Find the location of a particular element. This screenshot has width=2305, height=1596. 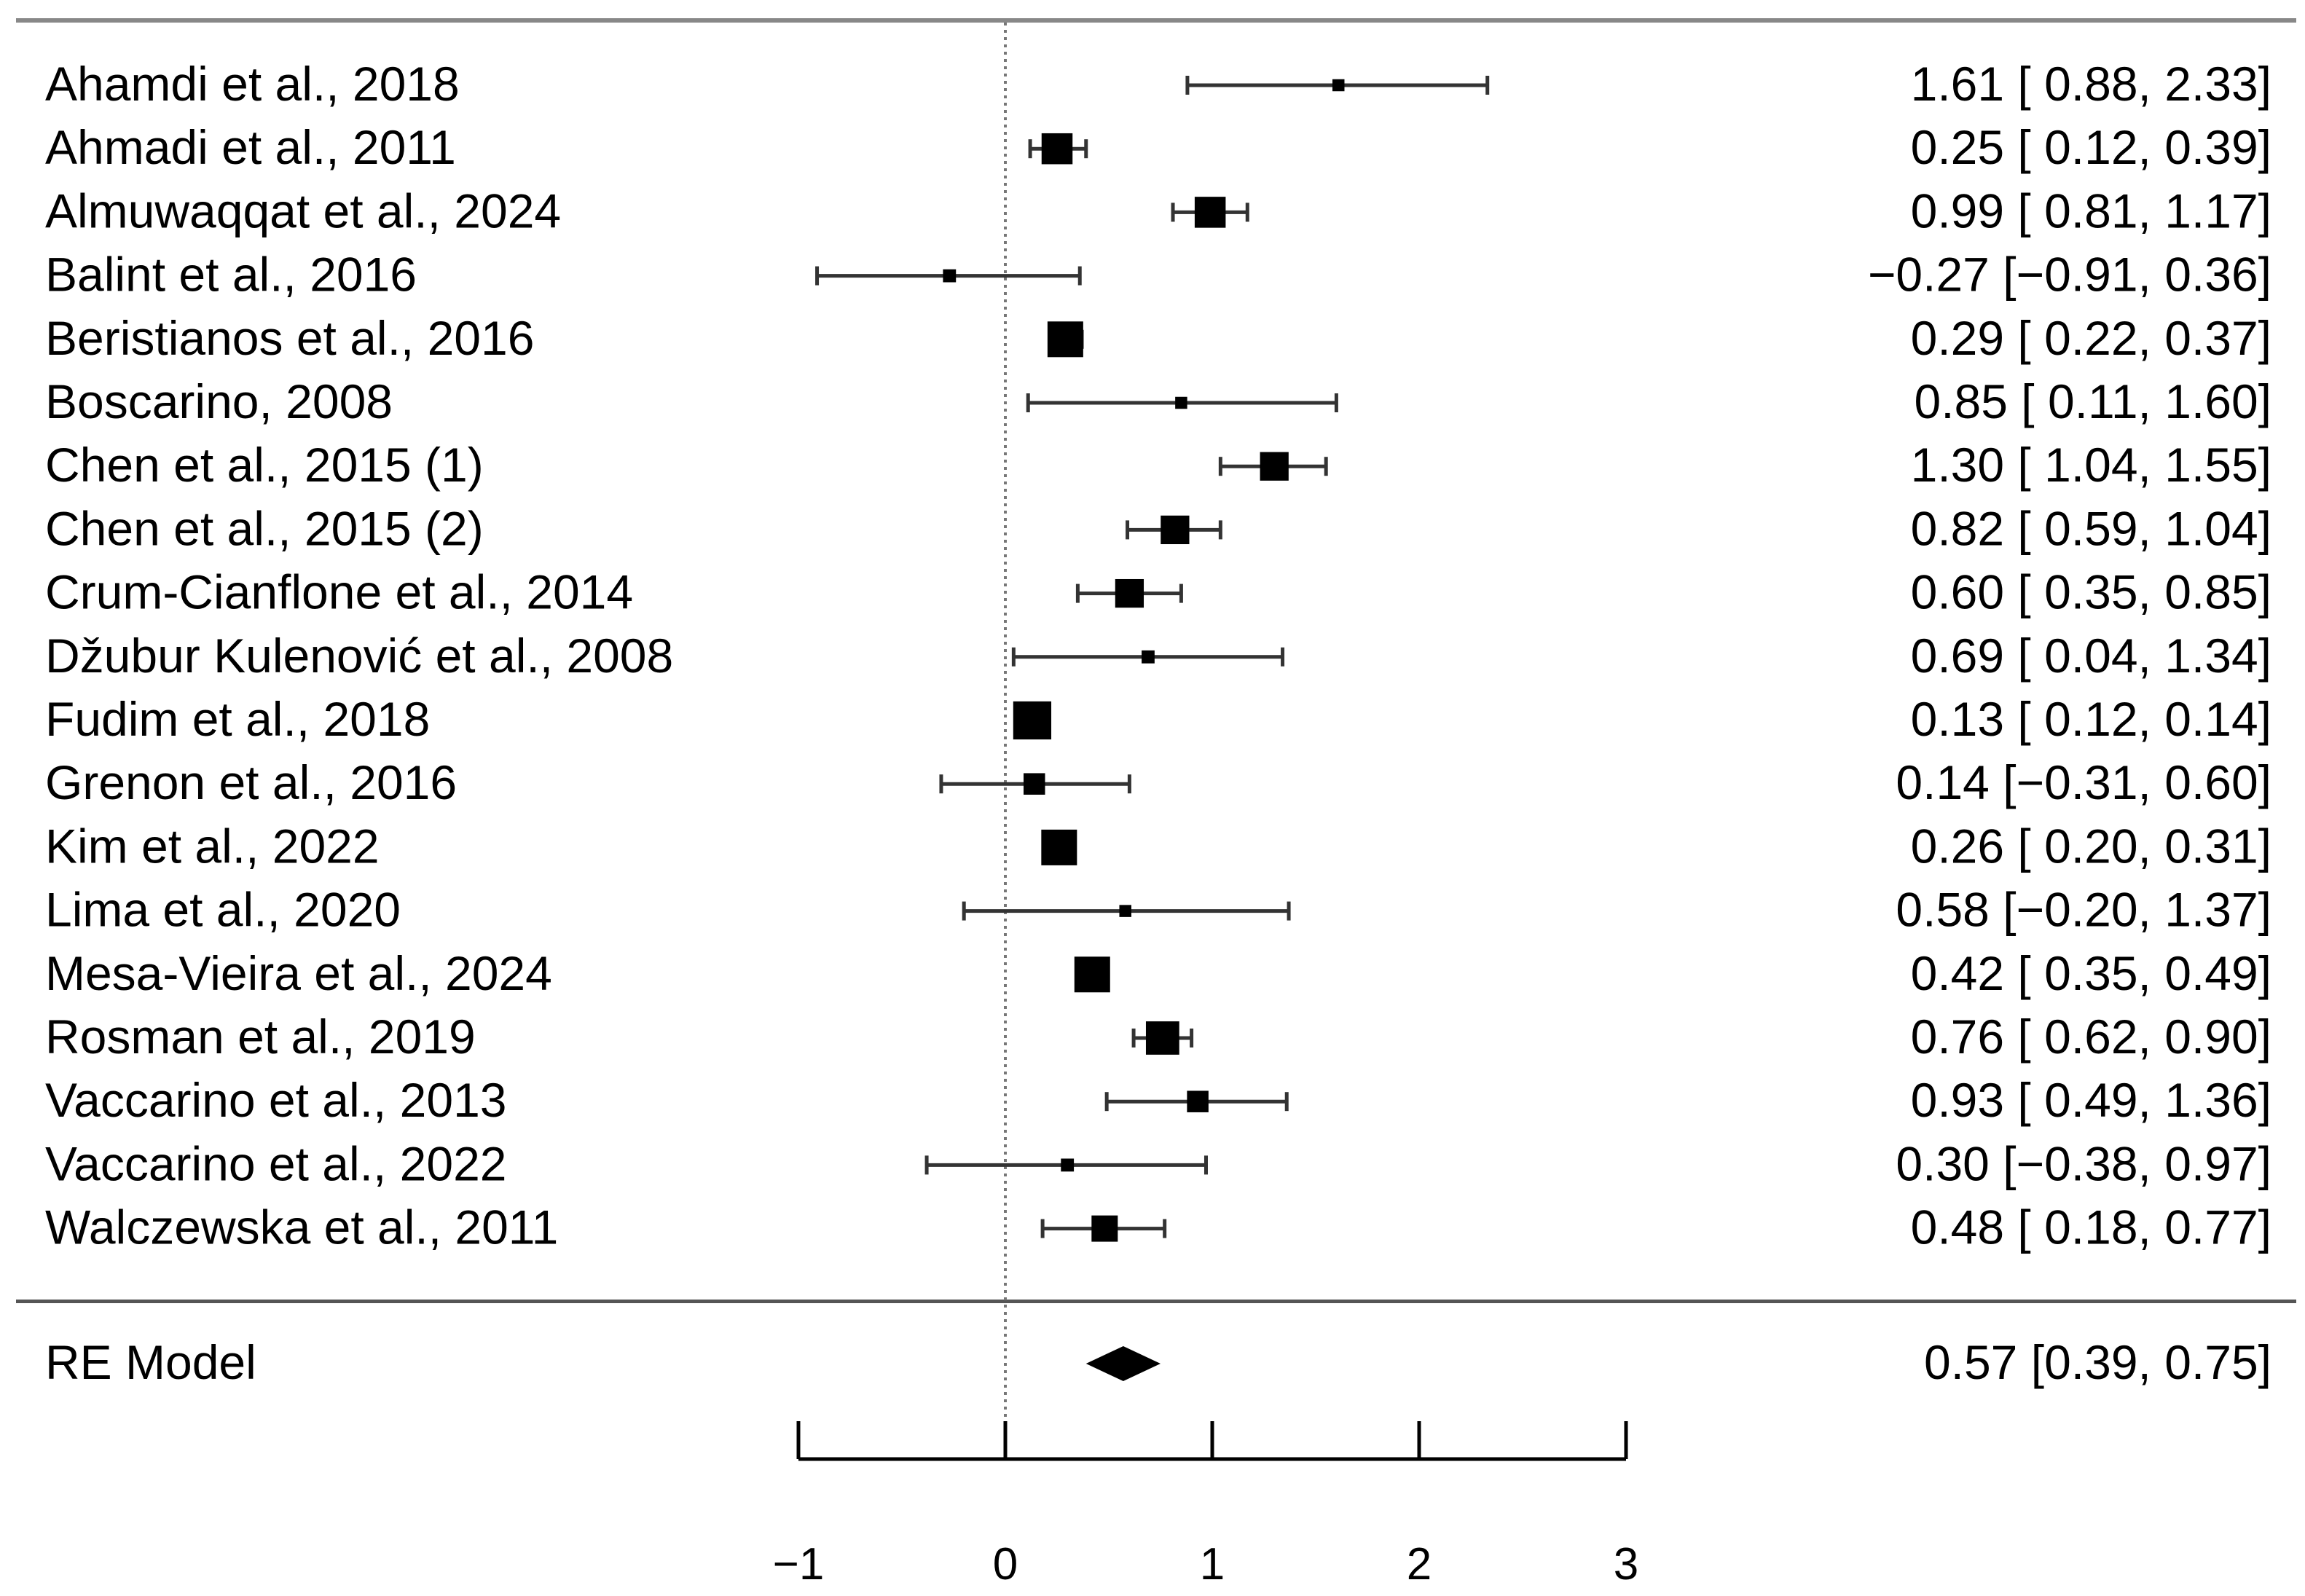

study-label: Balint et al., 2016 is located at coordinates (231, 275).